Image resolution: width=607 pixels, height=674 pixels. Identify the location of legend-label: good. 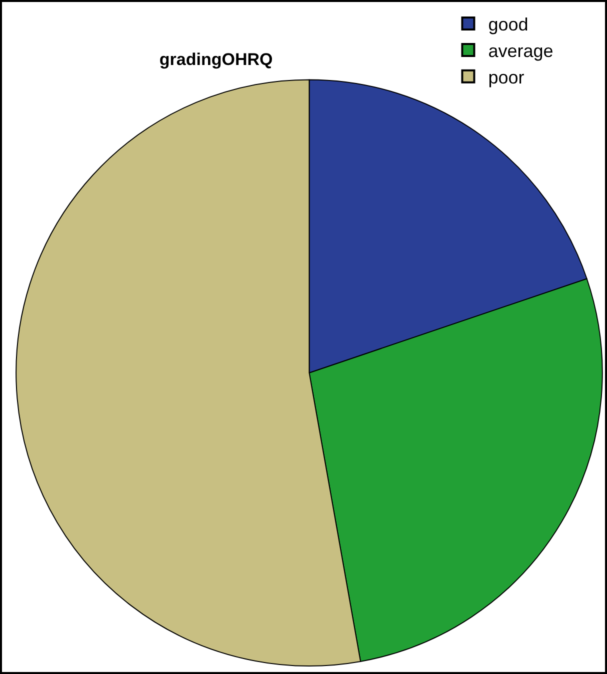
(508, 24).